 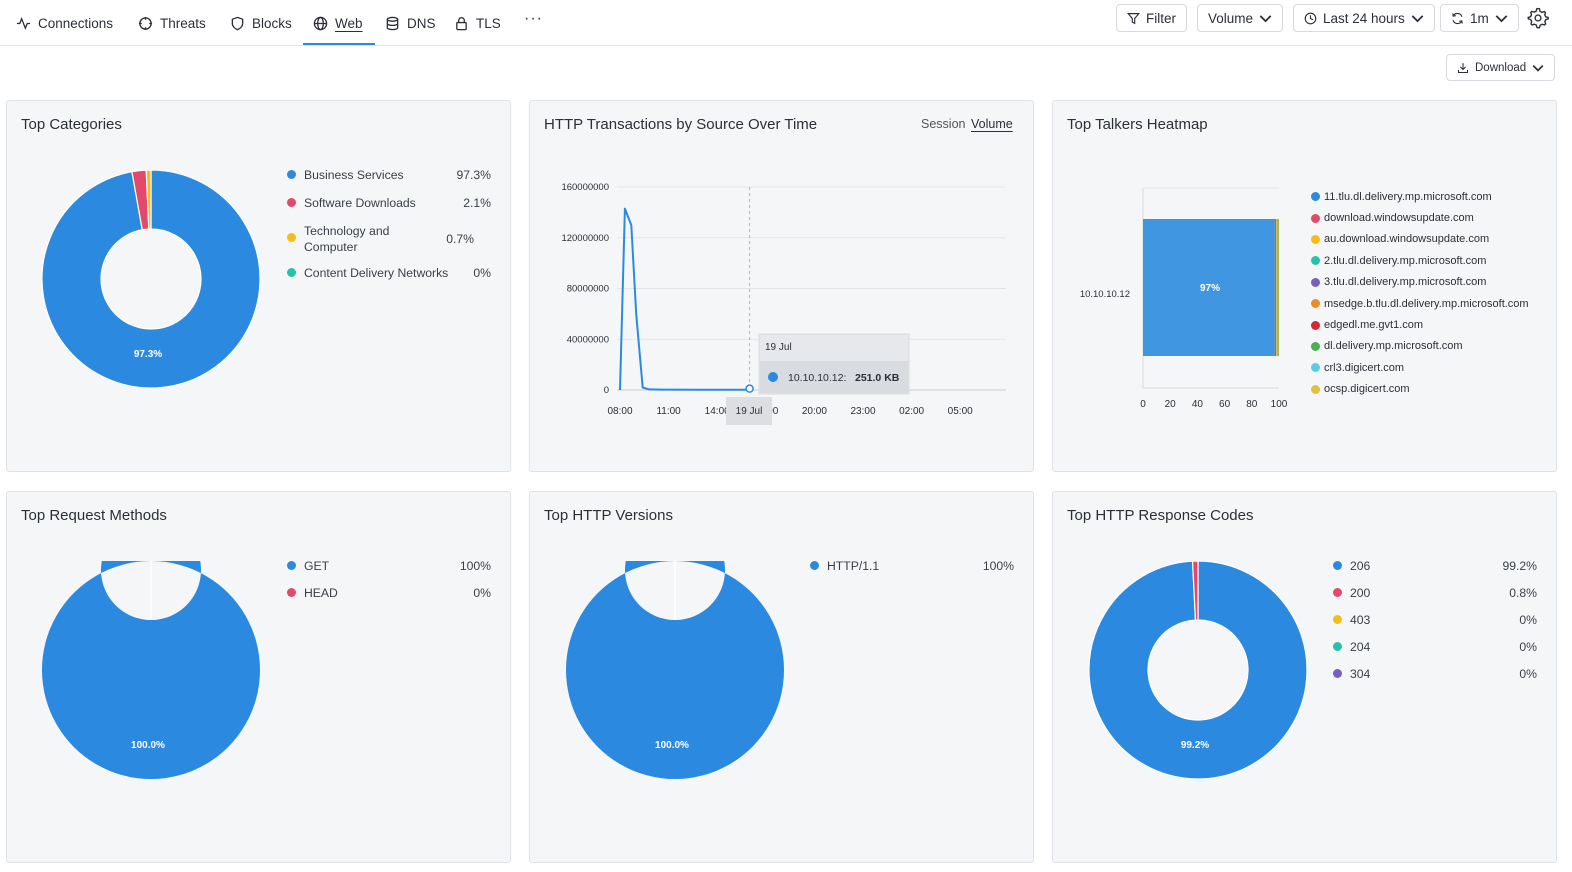 What do you see at coordinates (1420, 367) in the screenshot?
I see `legend-item: crl3.digicert.com` at bounding box center [1420, 367].